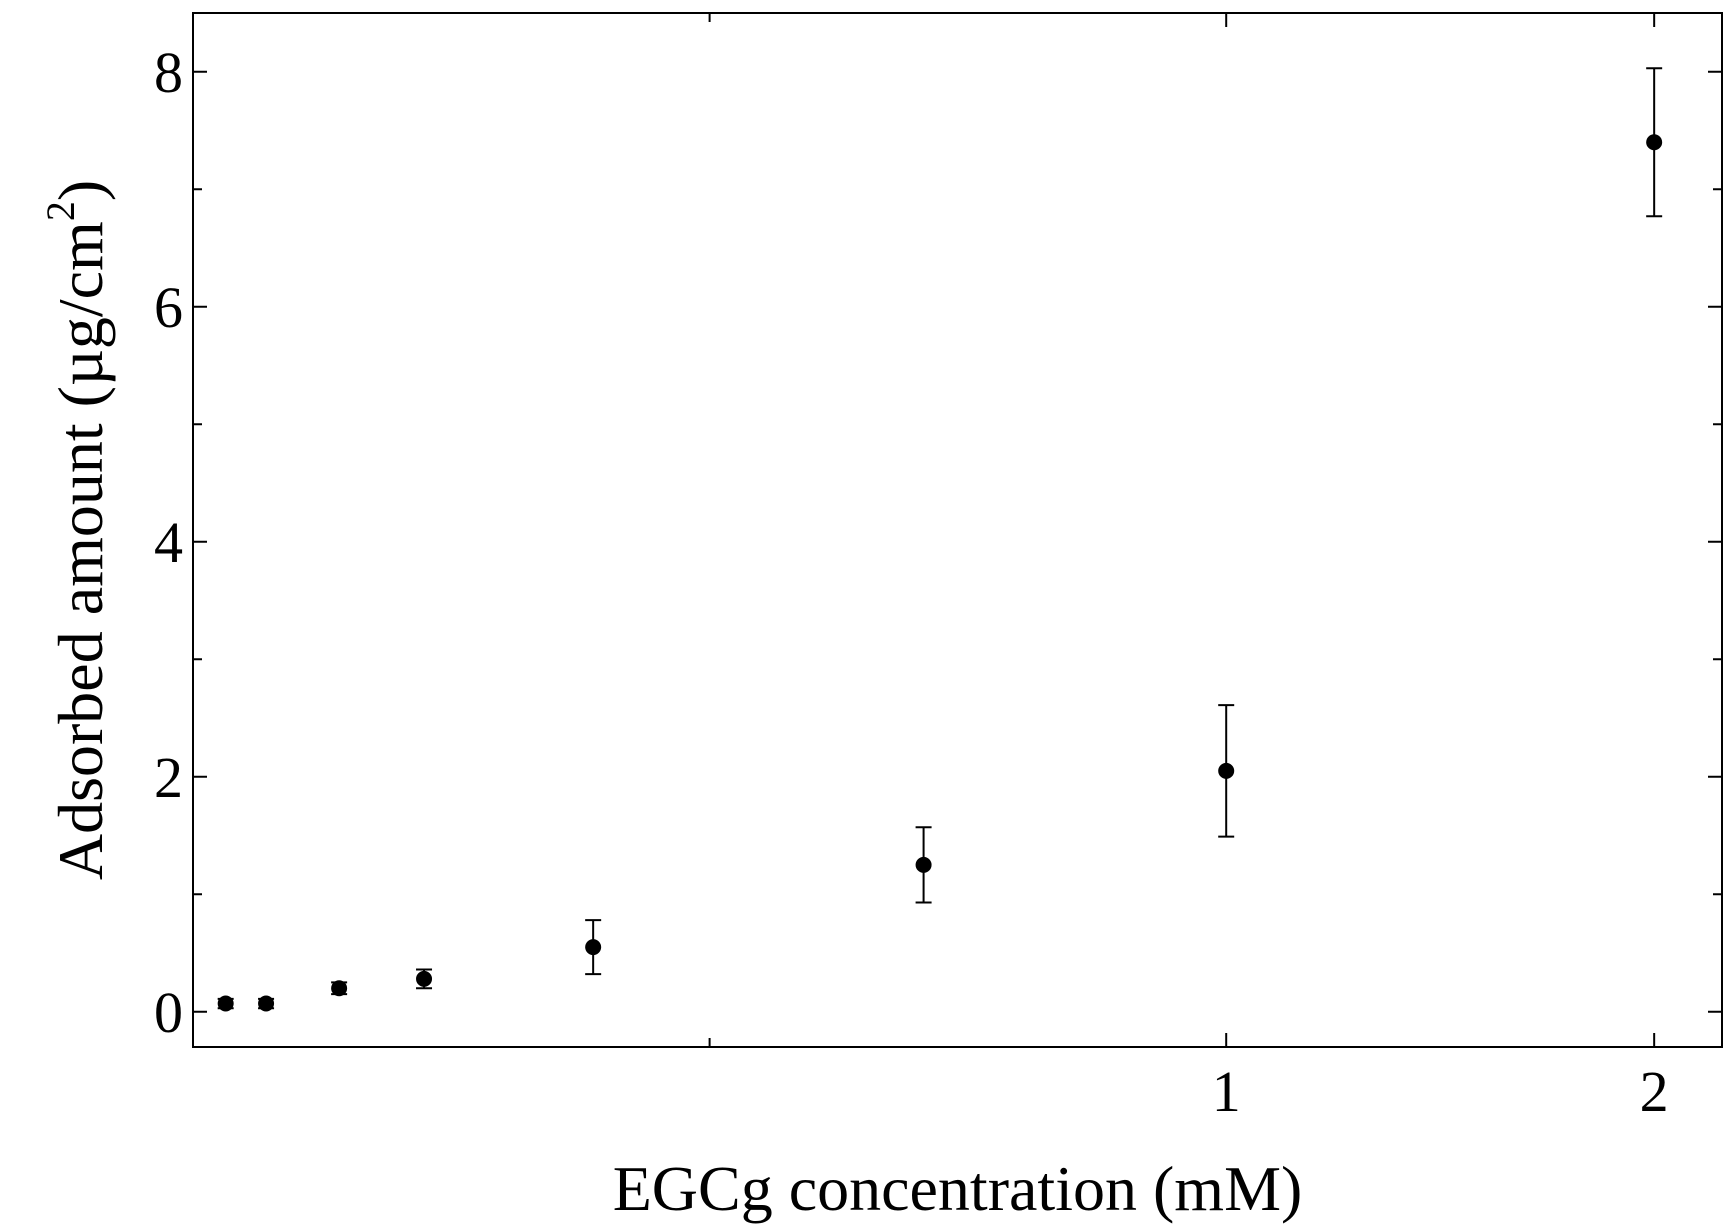 The width and height of the screenshot is (1736, 1230). I want to click on x-tick-label: 1, so click(1226, 1091).